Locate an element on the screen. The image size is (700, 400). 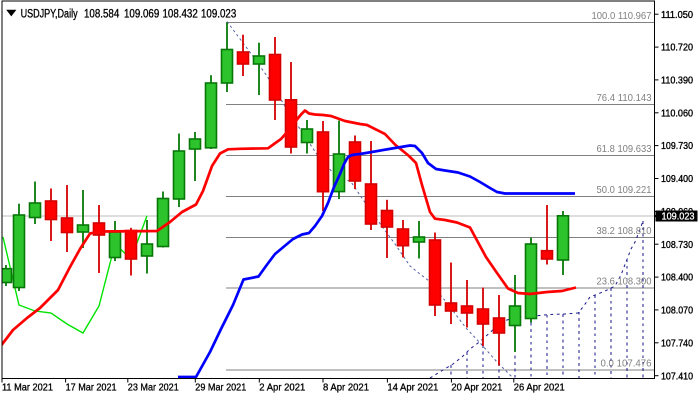
svg-text: 109.400 is located at coordinates (677, 179).